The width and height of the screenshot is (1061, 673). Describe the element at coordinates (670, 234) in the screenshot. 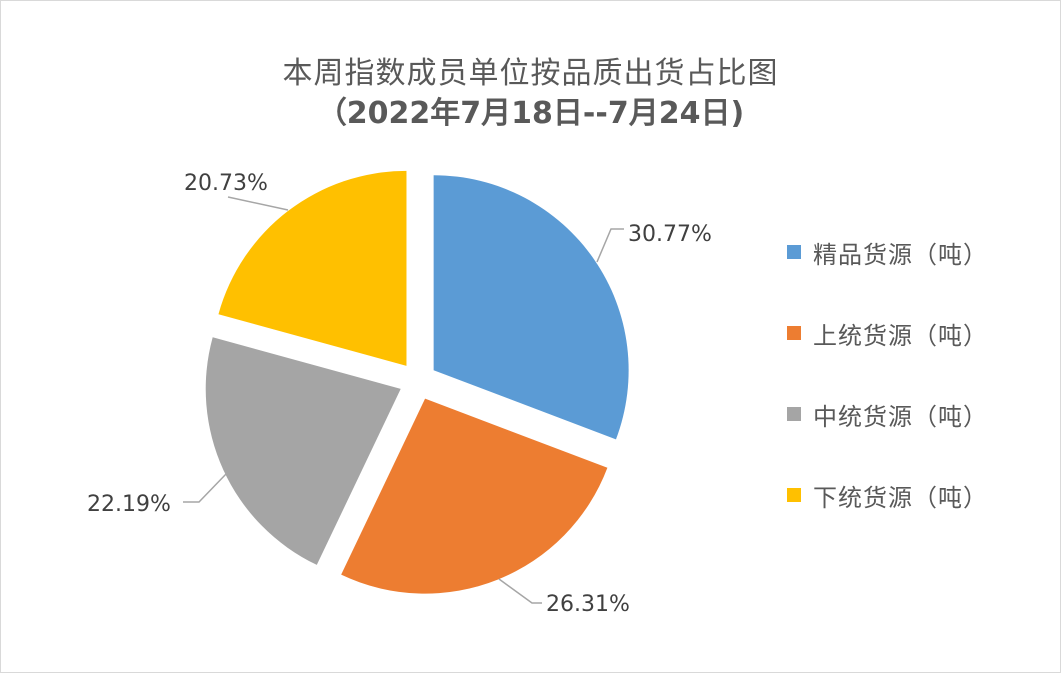

I see `data-label-jingpin: 30.77%` at that location.